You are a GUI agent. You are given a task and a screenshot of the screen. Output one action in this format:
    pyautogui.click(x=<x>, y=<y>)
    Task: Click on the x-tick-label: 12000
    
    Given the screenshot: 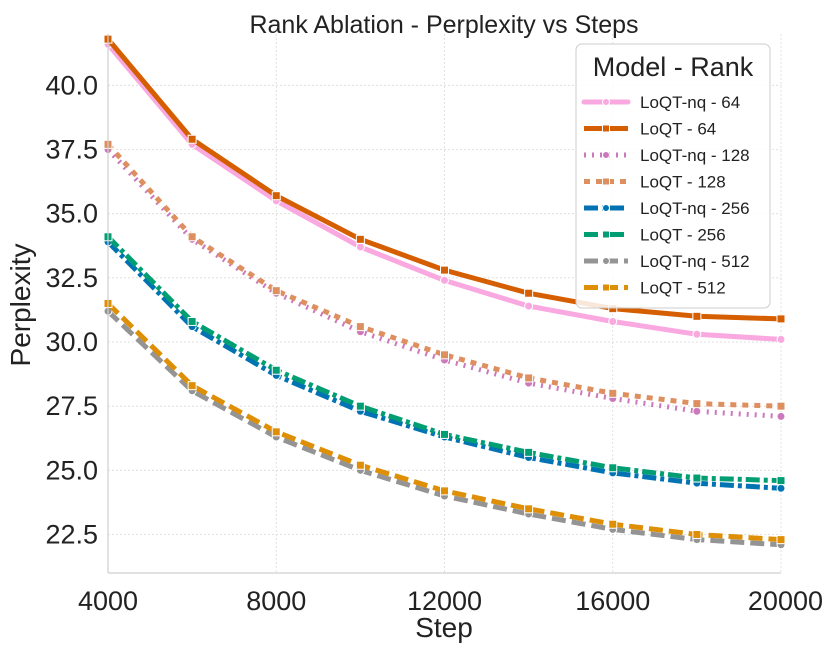 What is the action you would take?
    pyautogui.click(x=444, y=601)
    